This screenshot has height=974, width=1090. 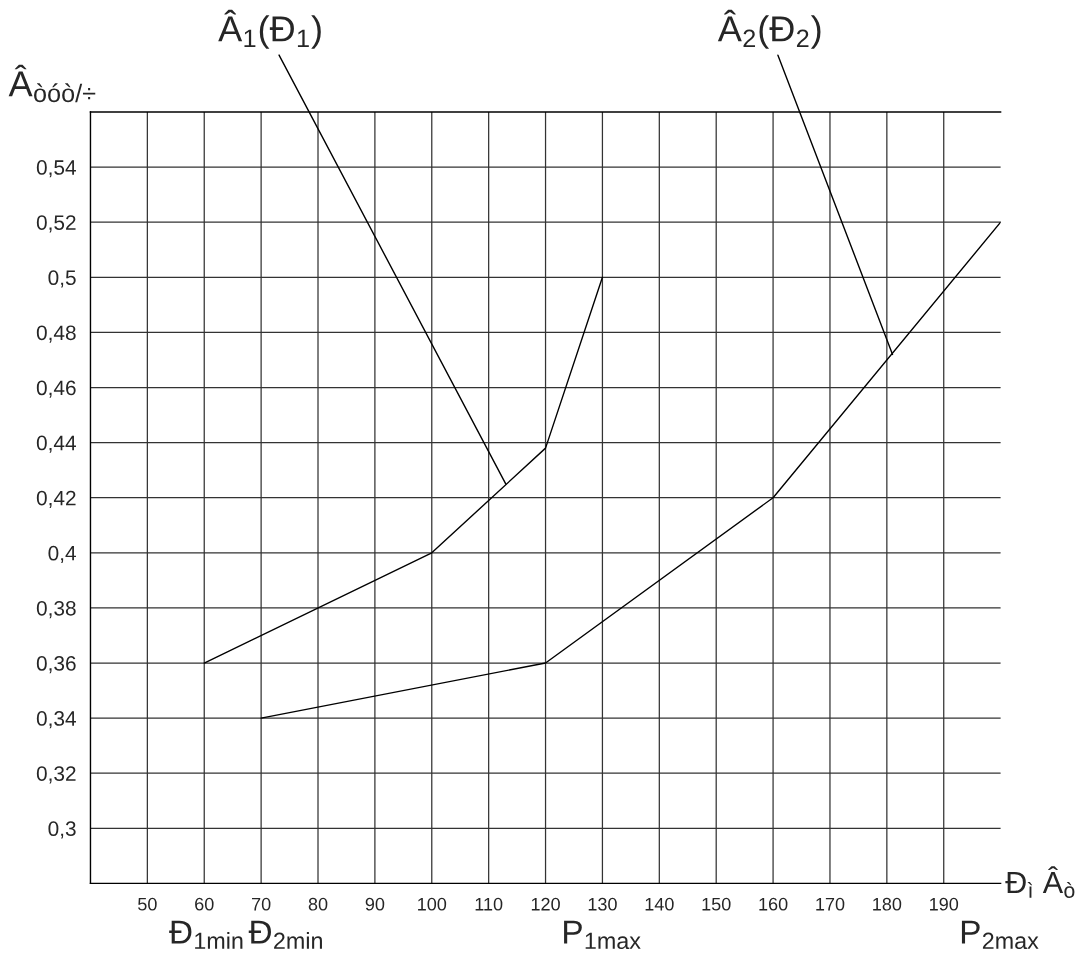 What do you see at coordinates (56, 224) in the screenshot?
I see `y-tick-label: 0,52` at bounding box center [56, 224].